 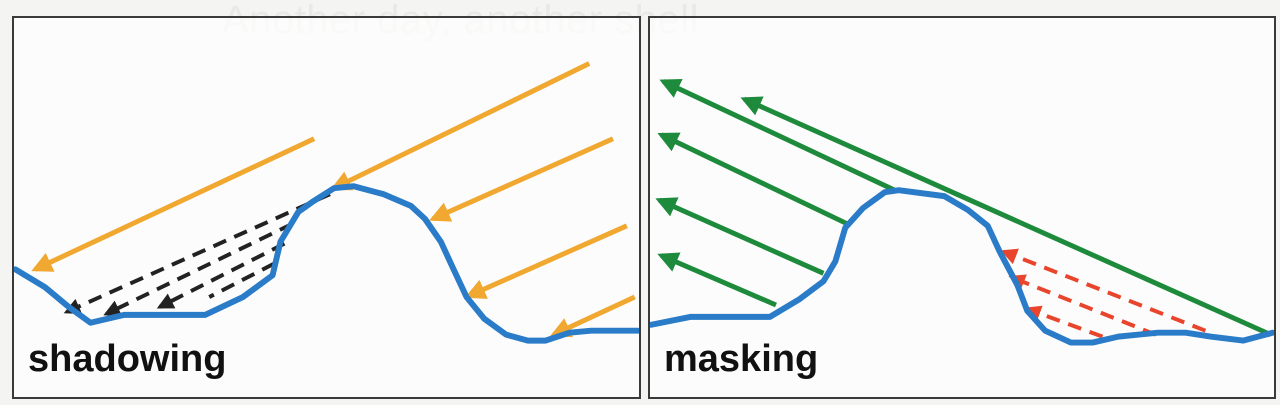 I want to click on masking-label: masking, so click(x=741, y=359).